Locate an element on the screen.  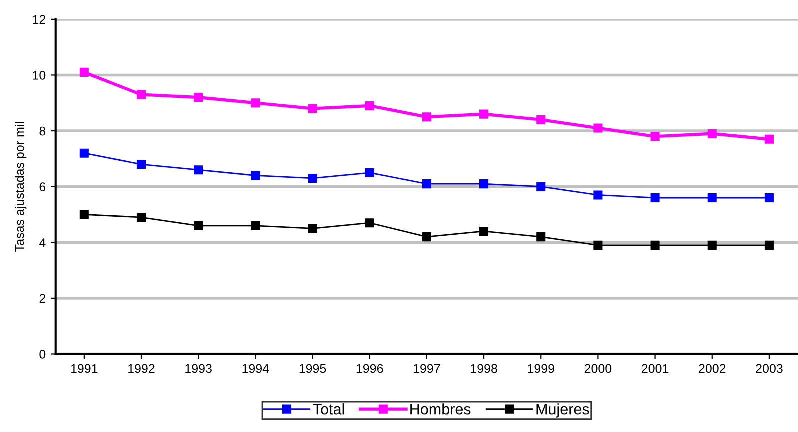
legend-label: Mujeres is located at coordinates (563, 411).